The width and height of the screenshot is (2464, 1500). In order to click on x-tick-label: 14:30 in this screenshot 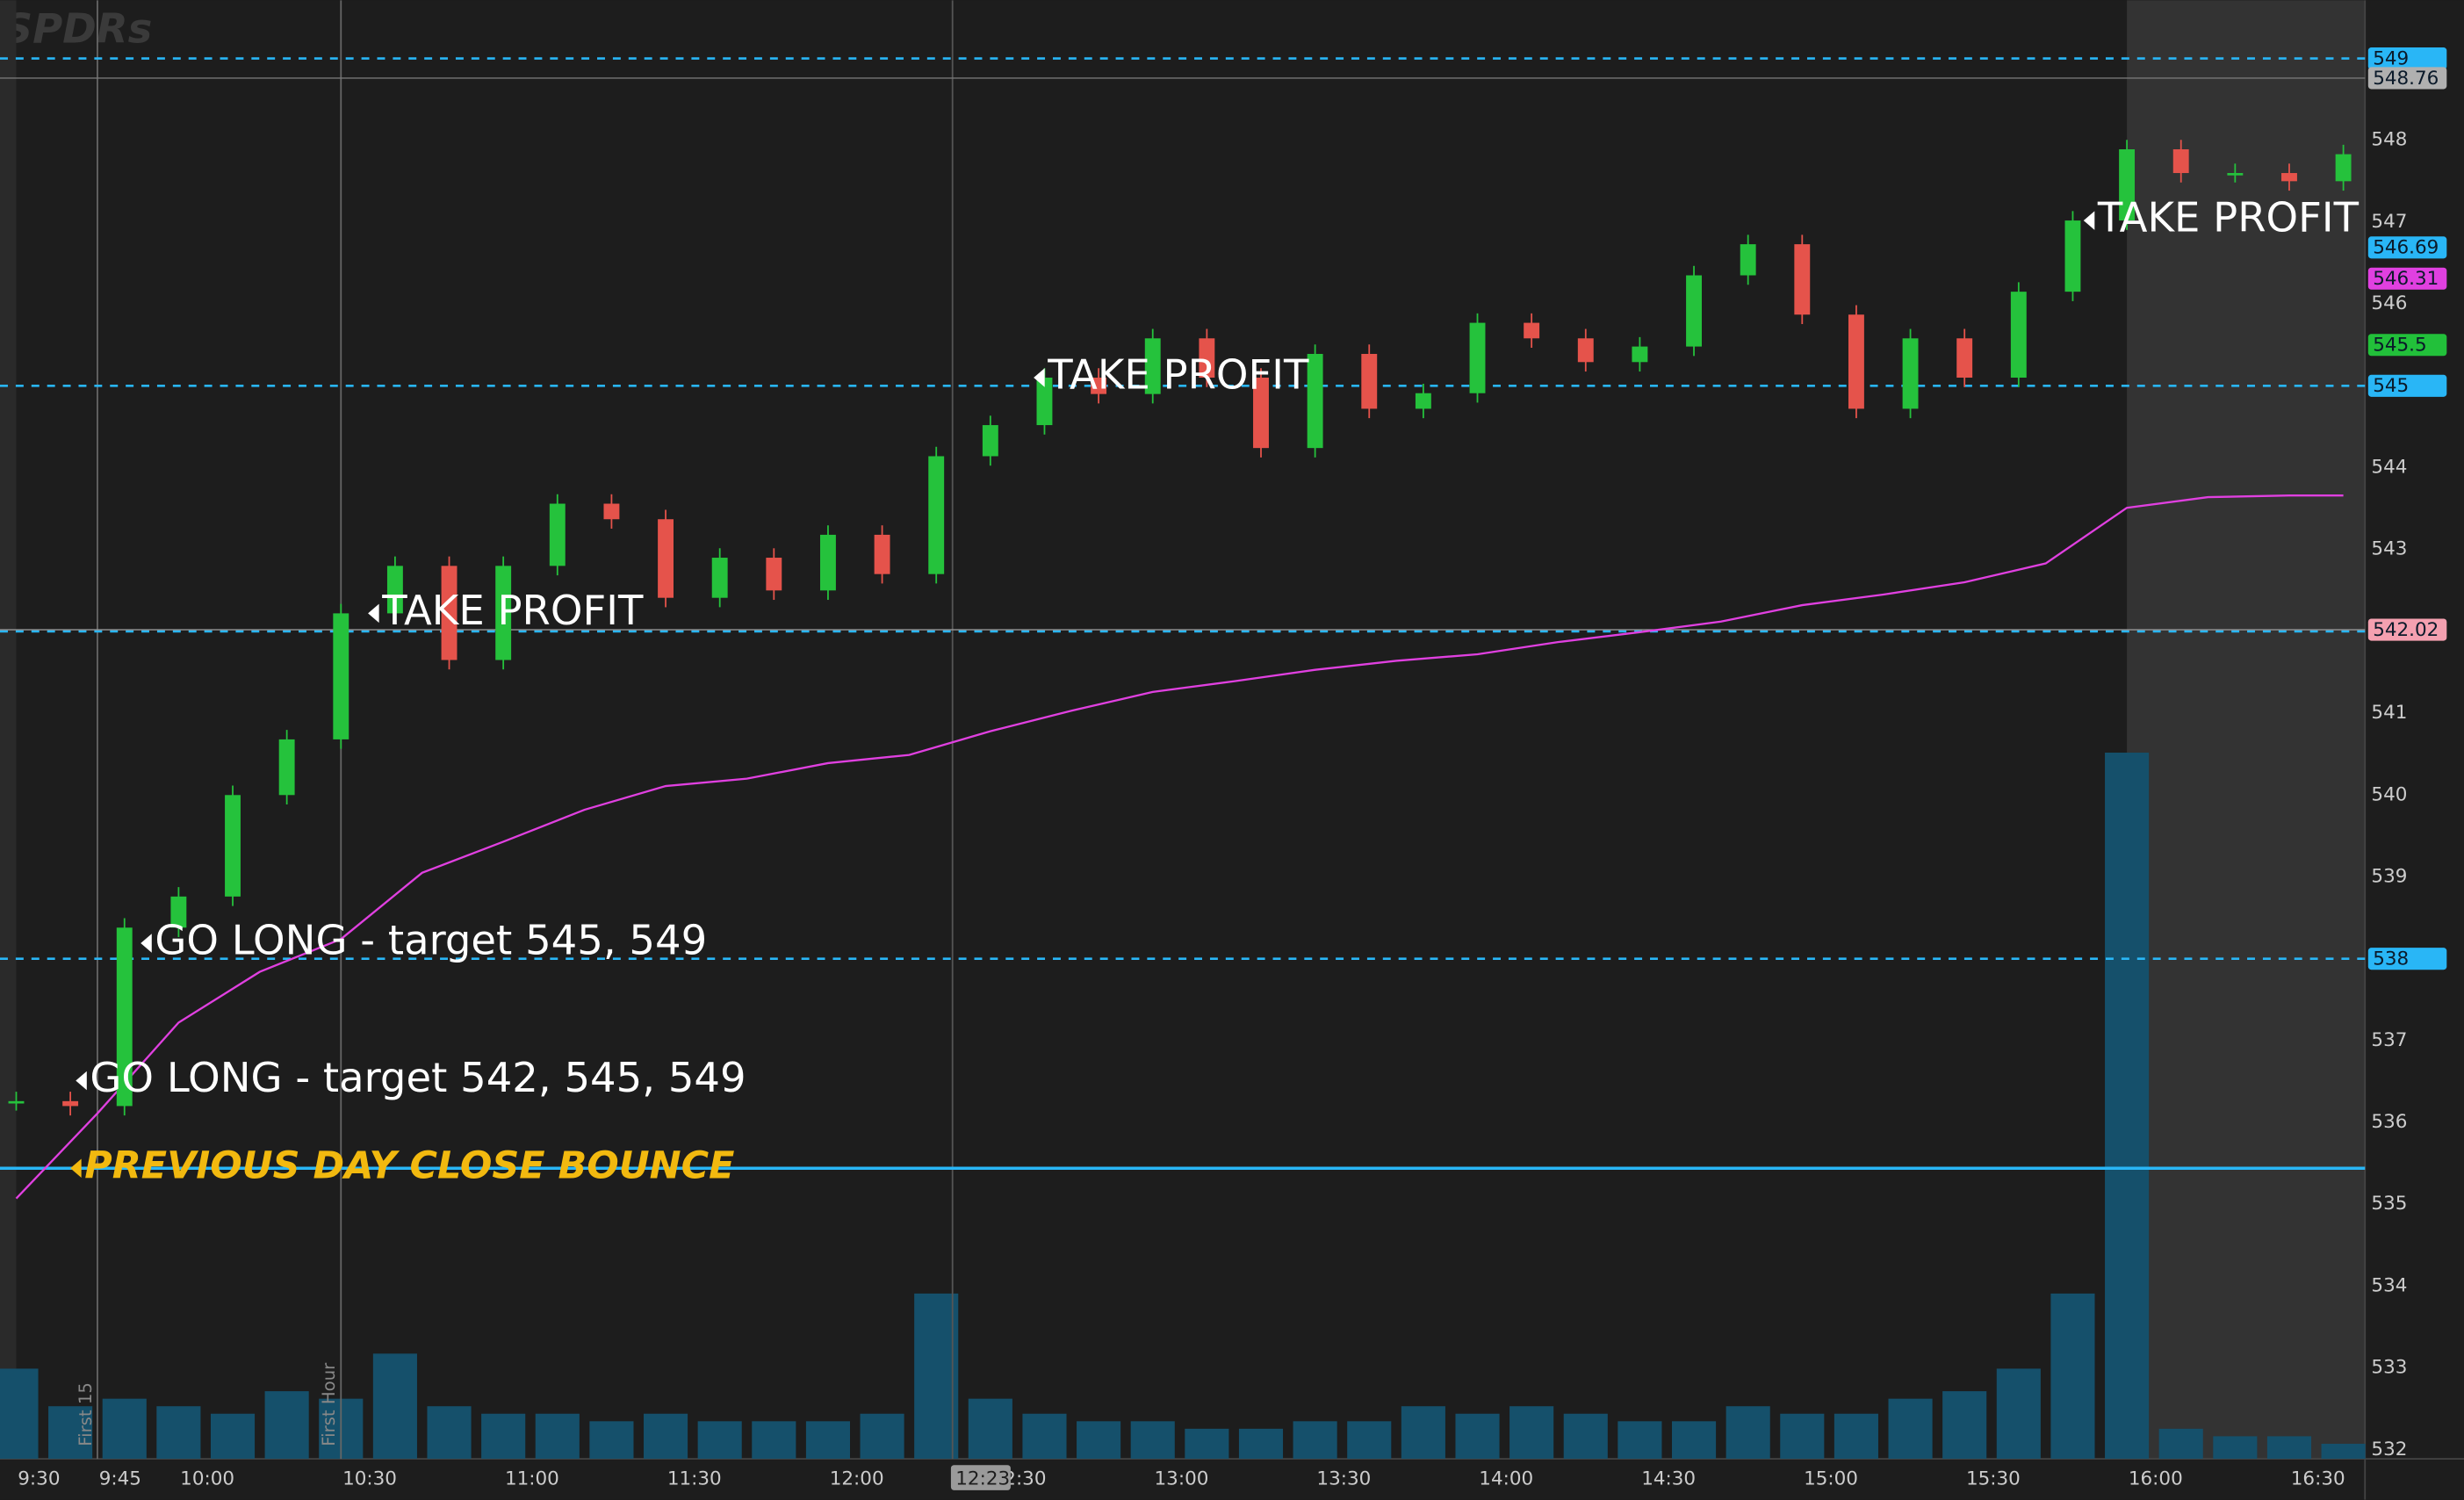, I will do `click(1668, 1478)`.